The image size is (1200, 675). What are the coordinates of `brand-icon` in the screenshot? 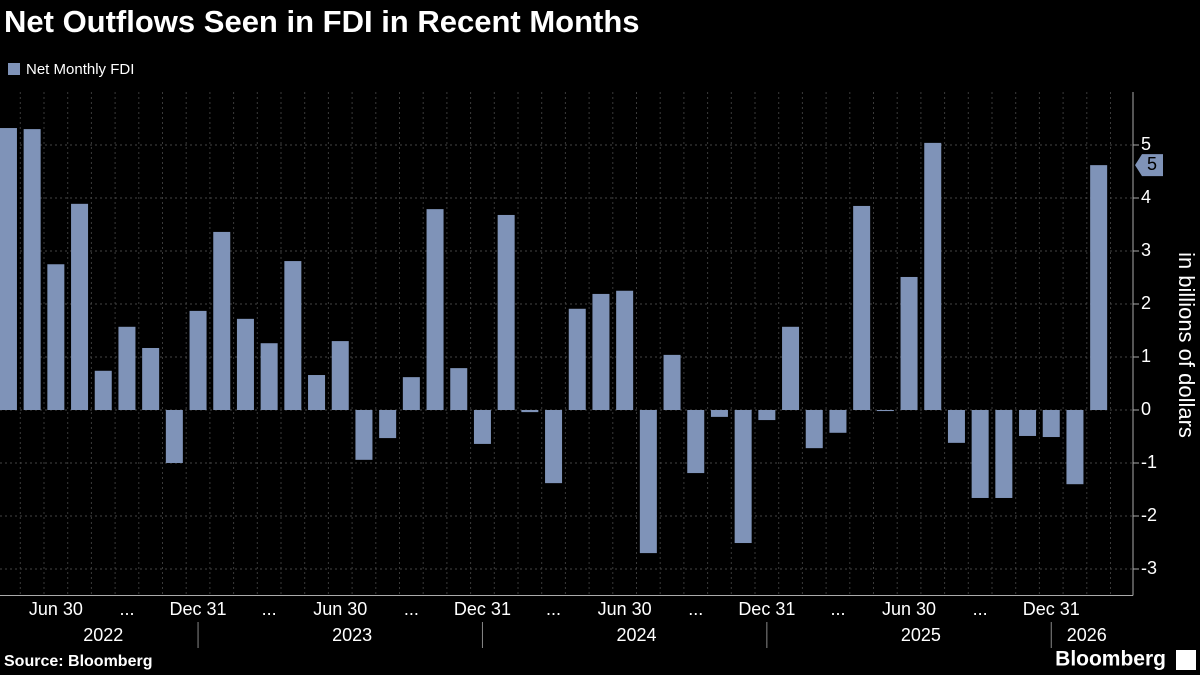 It's located at (1186, 660).